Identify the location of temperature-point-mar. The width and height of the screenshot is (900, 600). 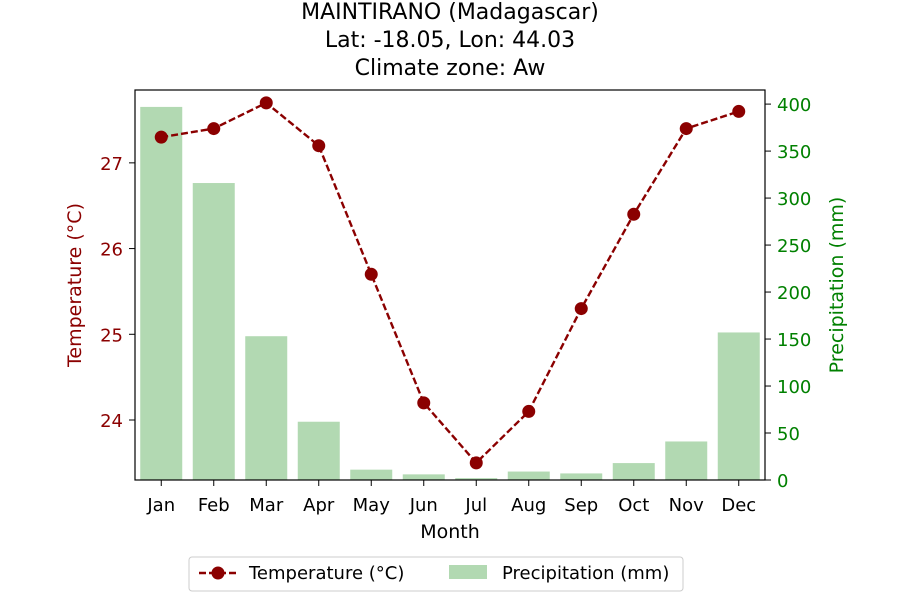
(266, 103).